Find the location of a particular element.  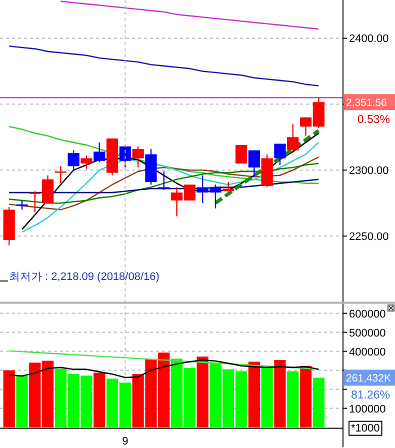

text: 261,432K is located at coordinates (368, 378).